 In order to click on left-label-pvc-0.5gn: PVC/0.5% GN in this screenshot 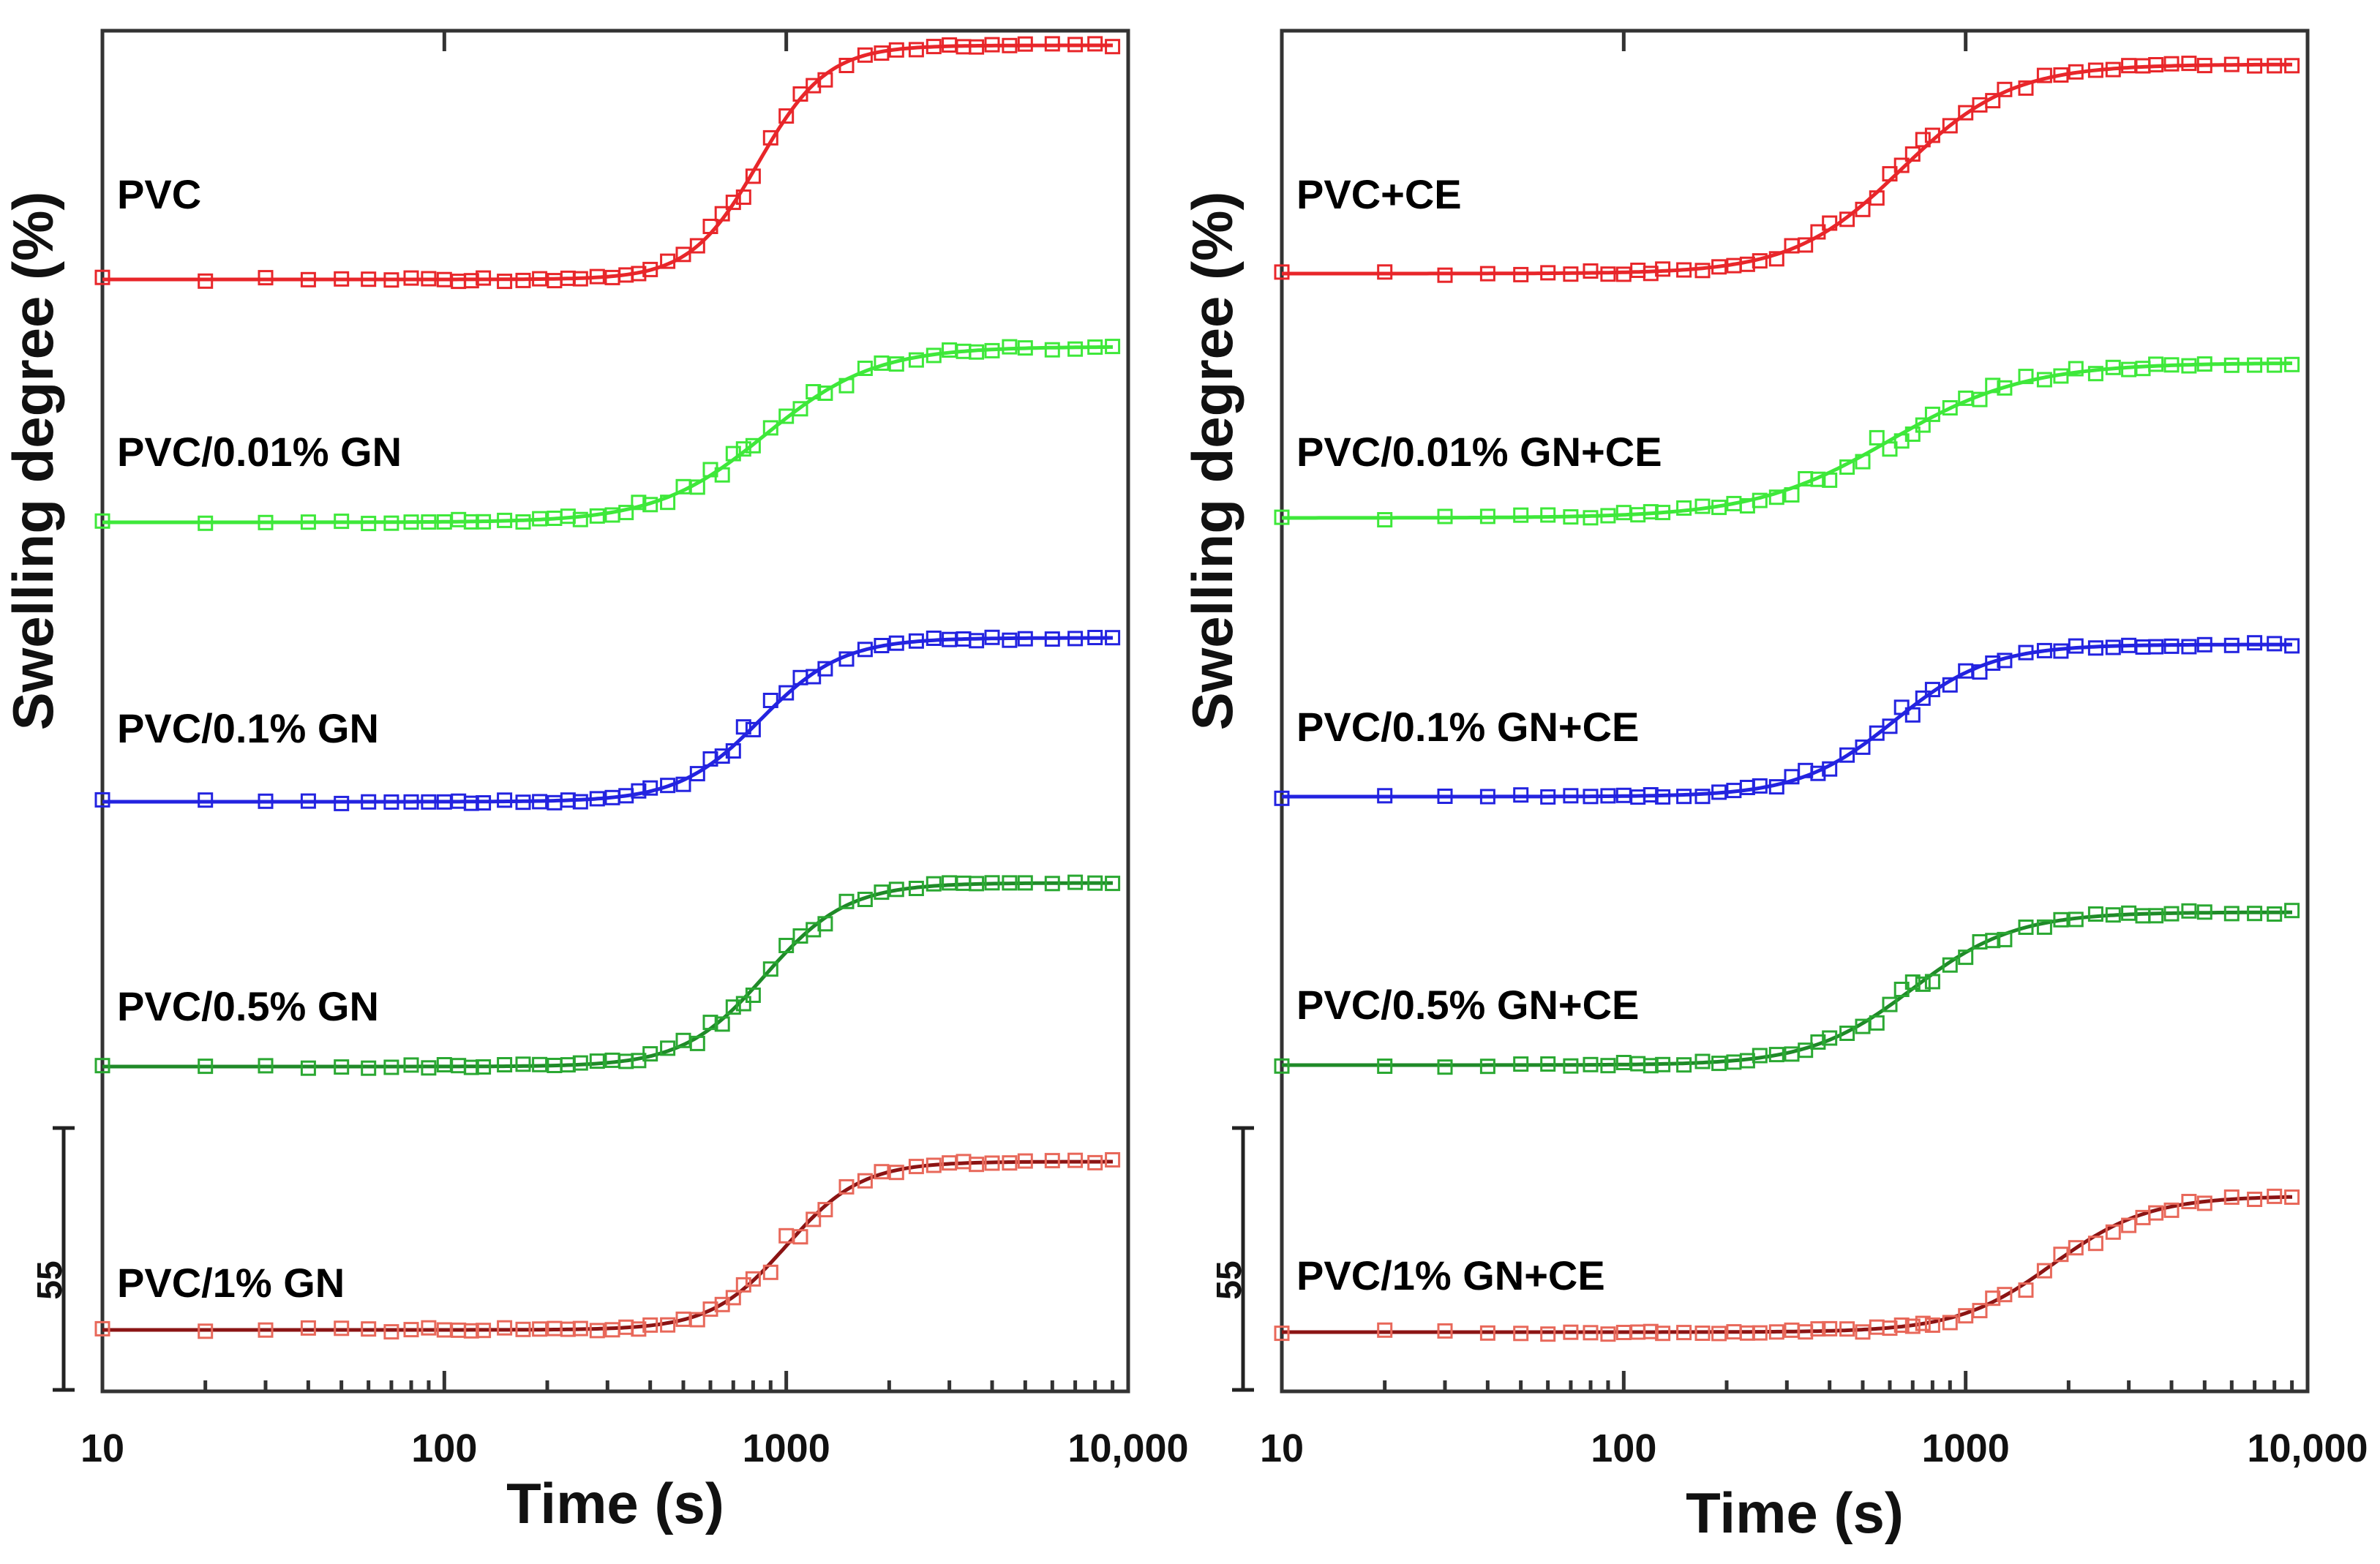, I will do `click(248, 1006)`.